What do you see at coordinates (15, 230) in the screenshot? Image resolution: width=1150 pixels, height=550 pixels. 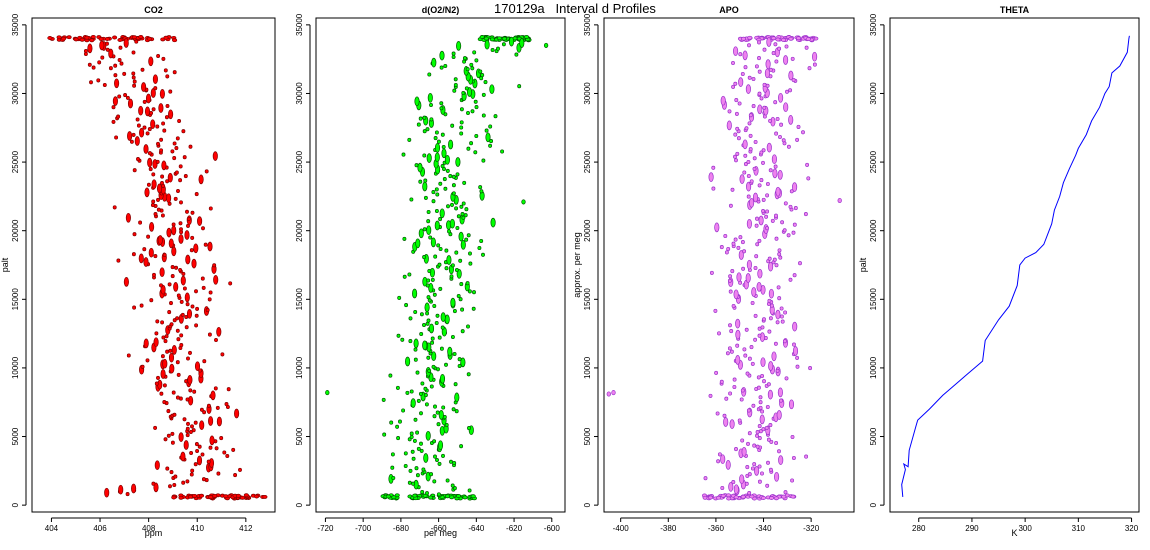 I see `y-tick-label: 20000` at bounding box center [15, 230].